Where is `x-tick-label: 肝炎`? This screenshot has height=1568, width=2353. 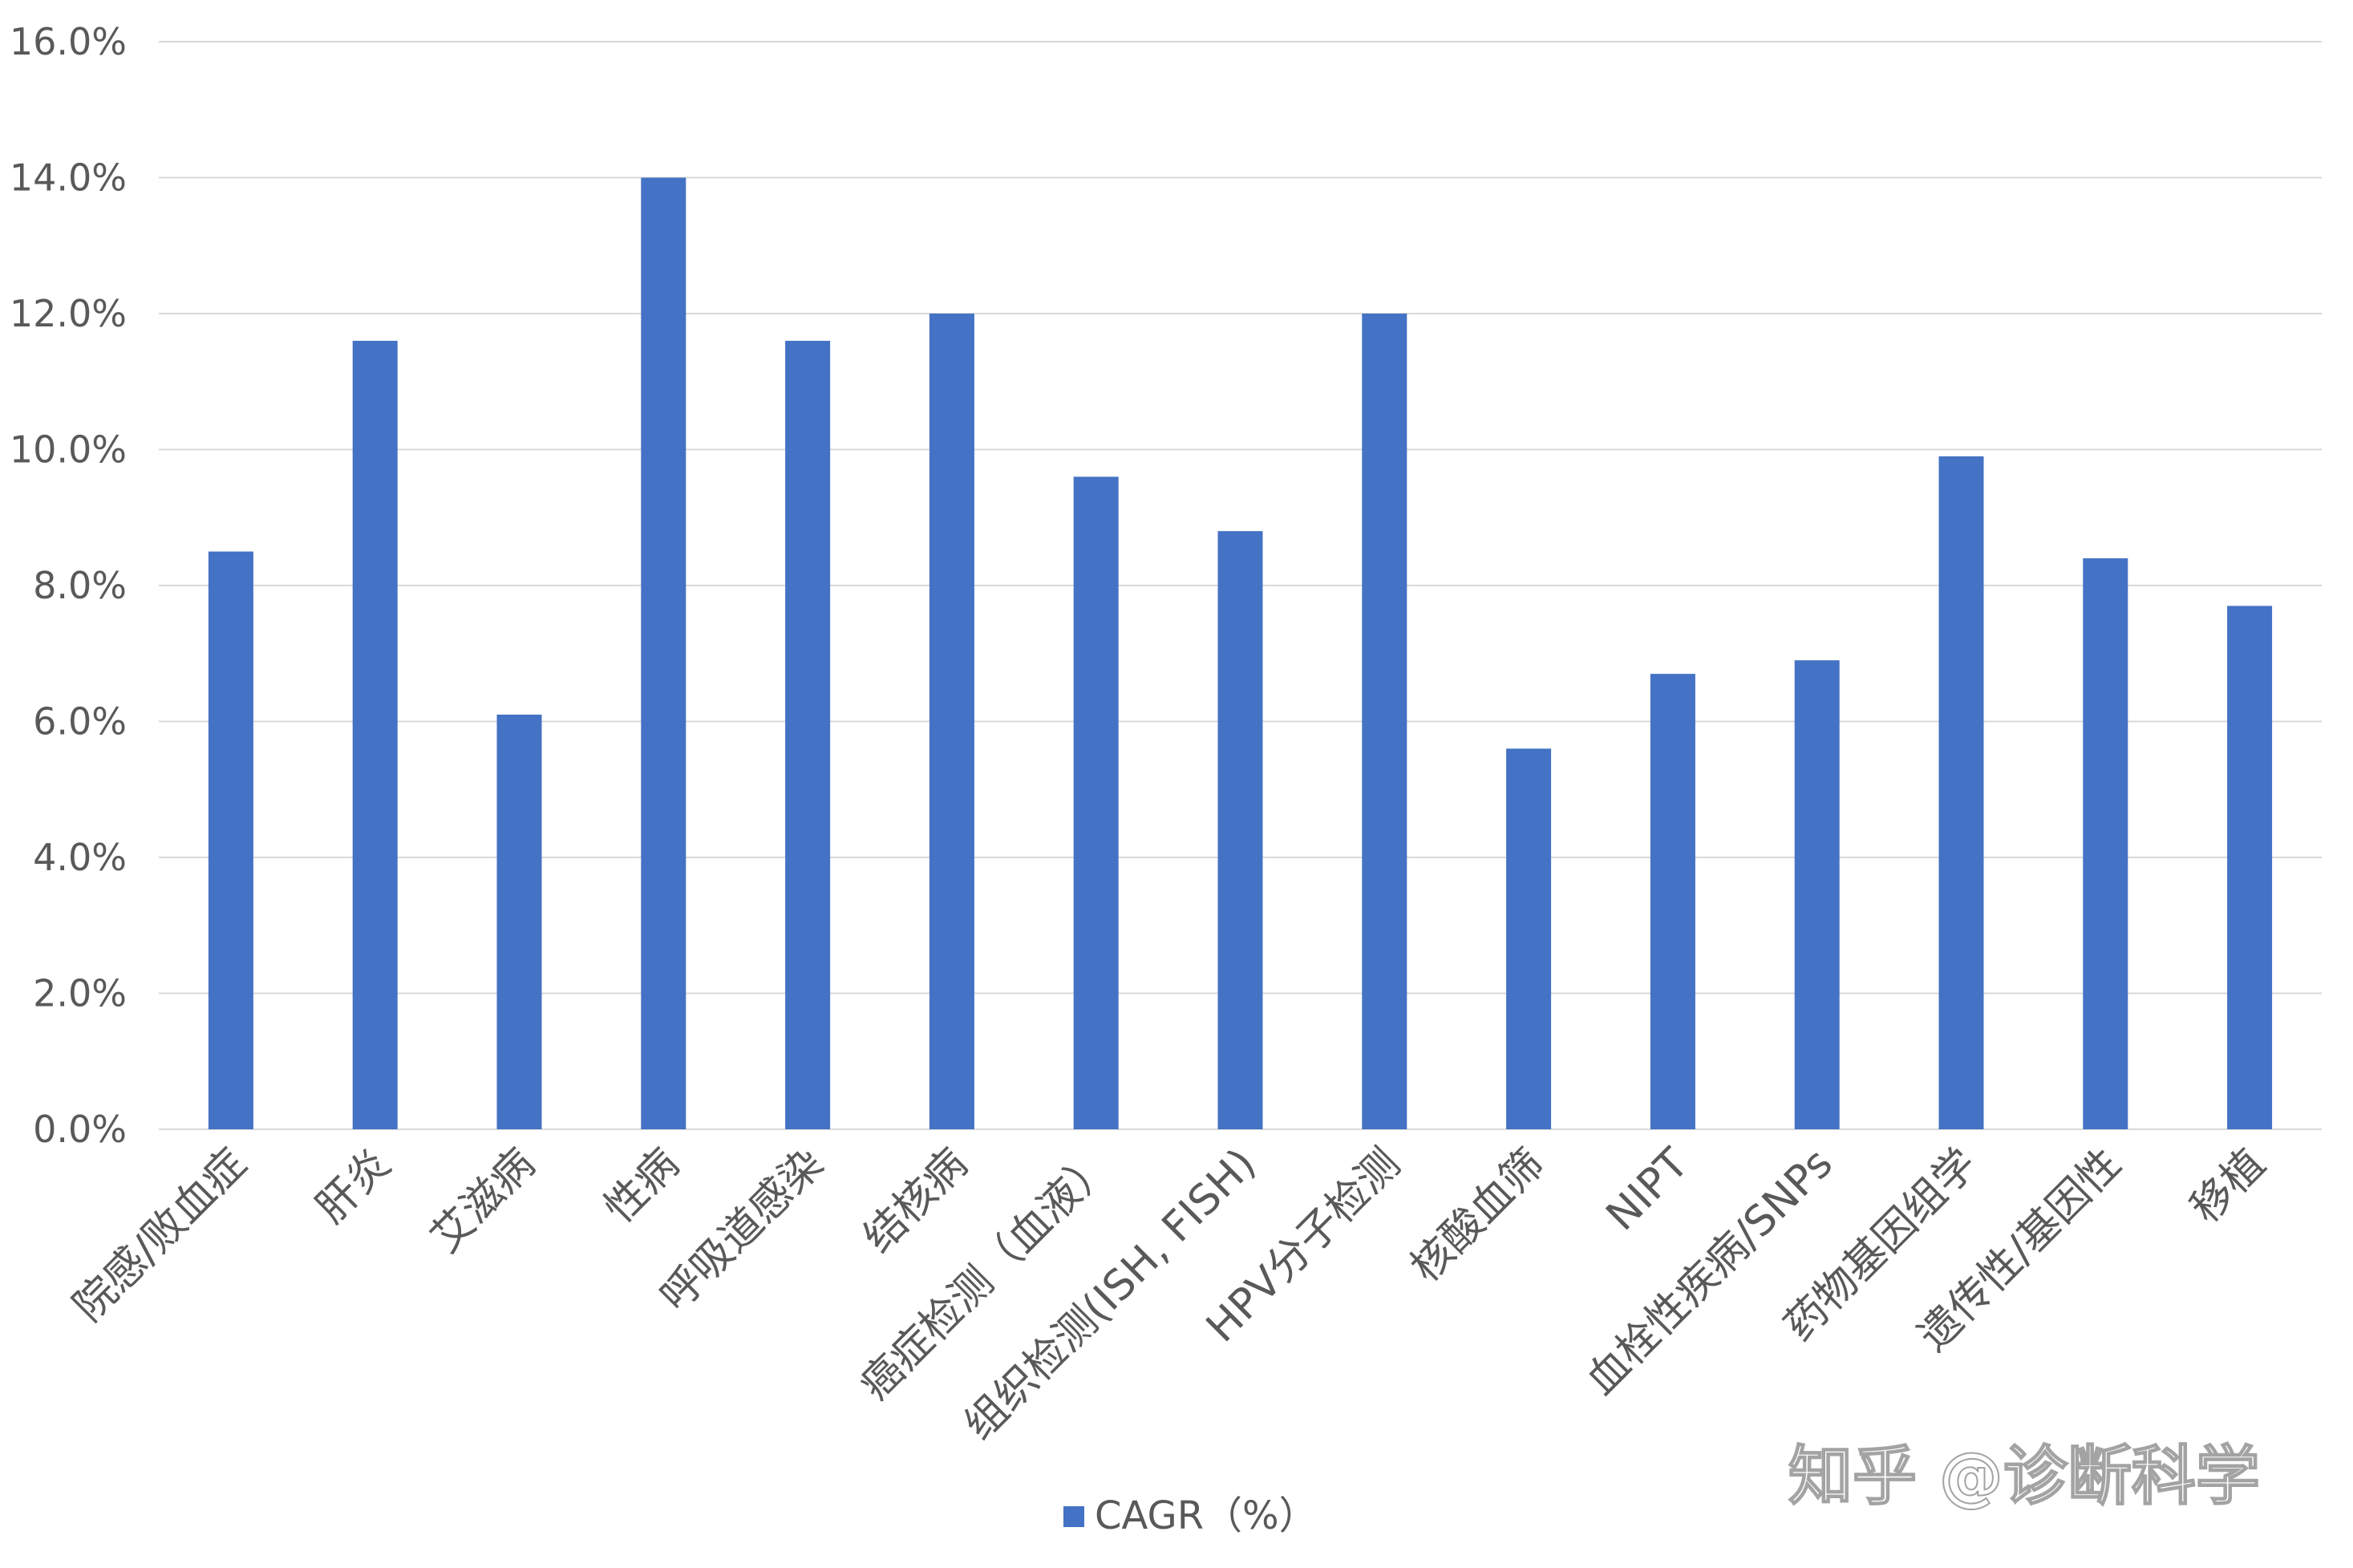
x-tick-label: 肝炎 is located at coordinates (353, 1186).